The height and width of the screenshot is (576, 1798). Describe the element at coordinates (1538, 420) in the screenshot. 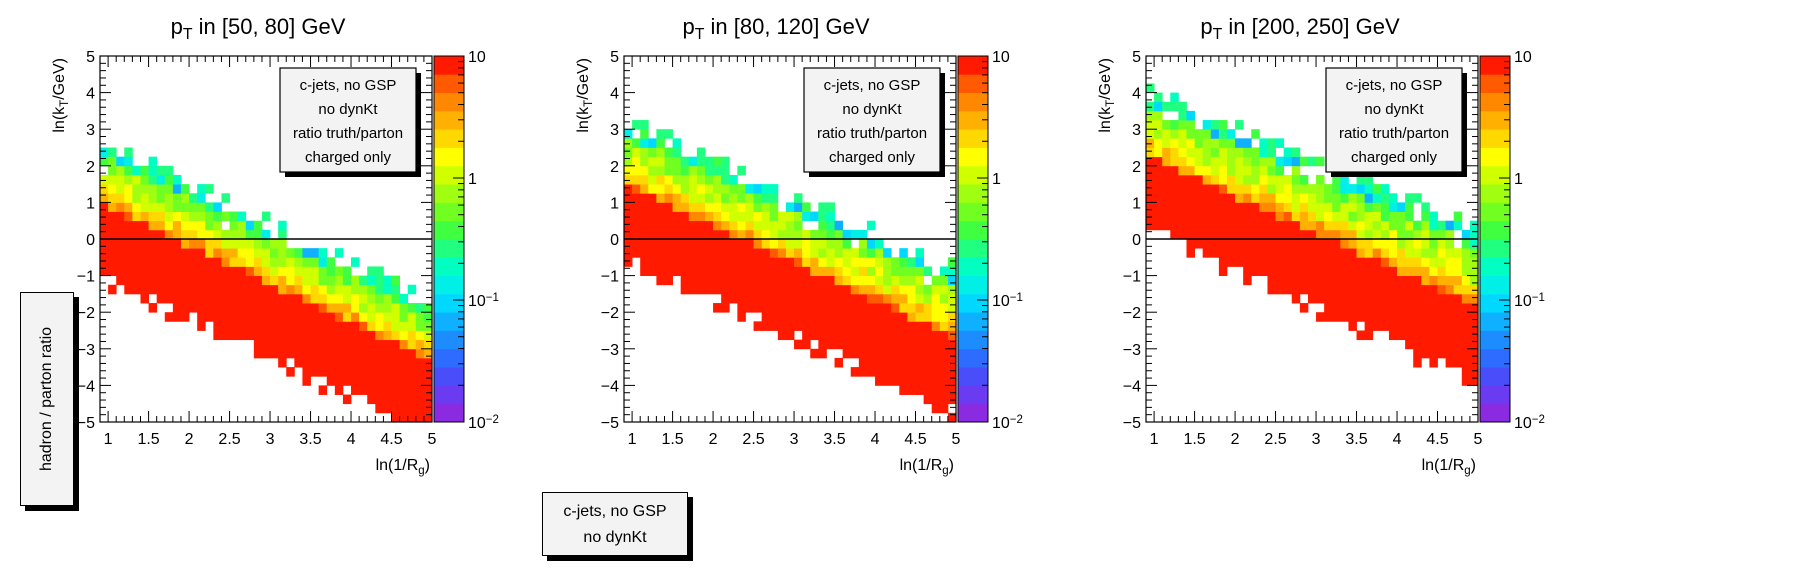

I see `color-bar-label-part: −2` at that location.